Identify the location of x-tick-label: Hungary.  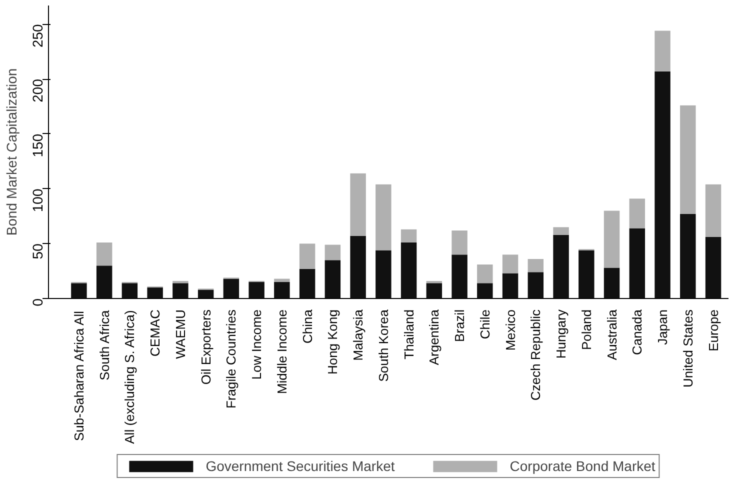
(561, 334).